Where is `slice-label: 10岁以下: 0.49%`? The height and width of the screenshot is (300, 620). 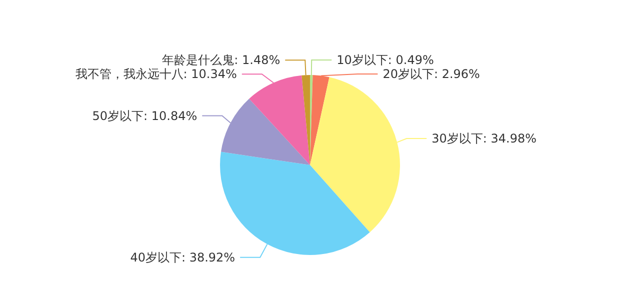 slice-label: 10岁以下: 0.49% is located at coordinates (385, 60).